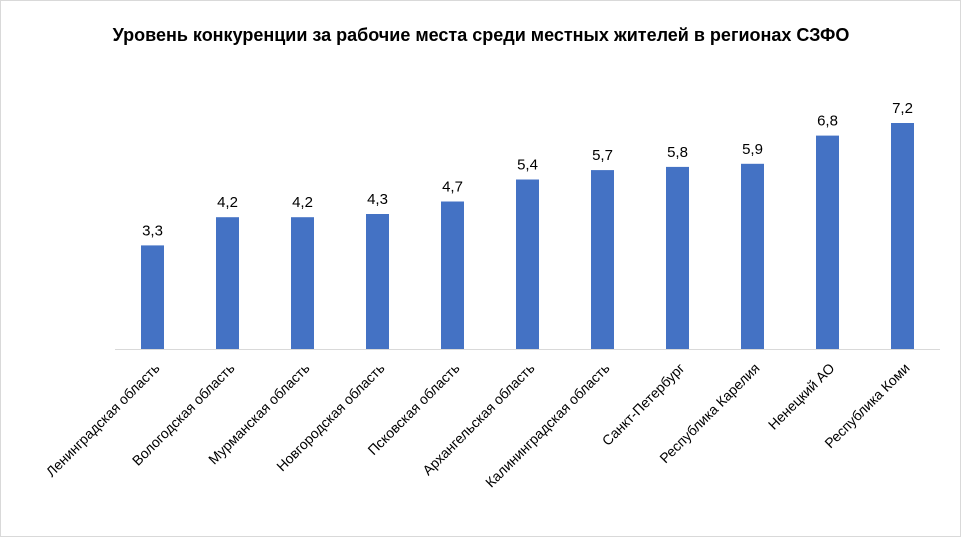  Describe the element at coordinates (527, 165) in the screenshot. I see `data-label: 5,4` at that location.